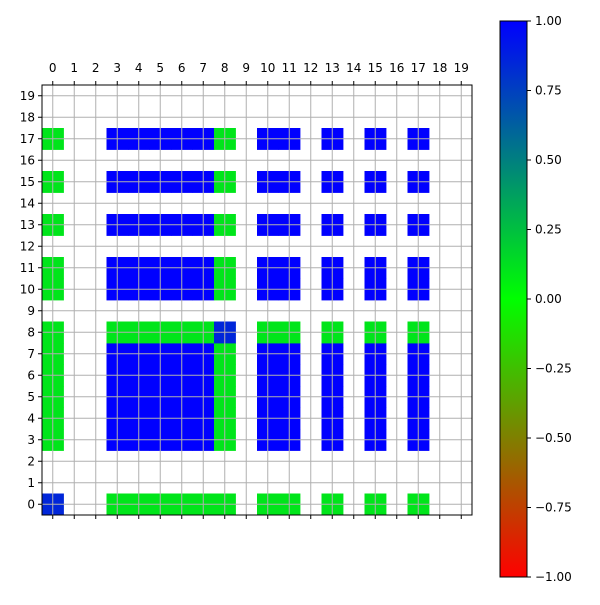 This screenshot has height=605, width=600. I want to click on x-tick-label: 10, so click(267, 68).